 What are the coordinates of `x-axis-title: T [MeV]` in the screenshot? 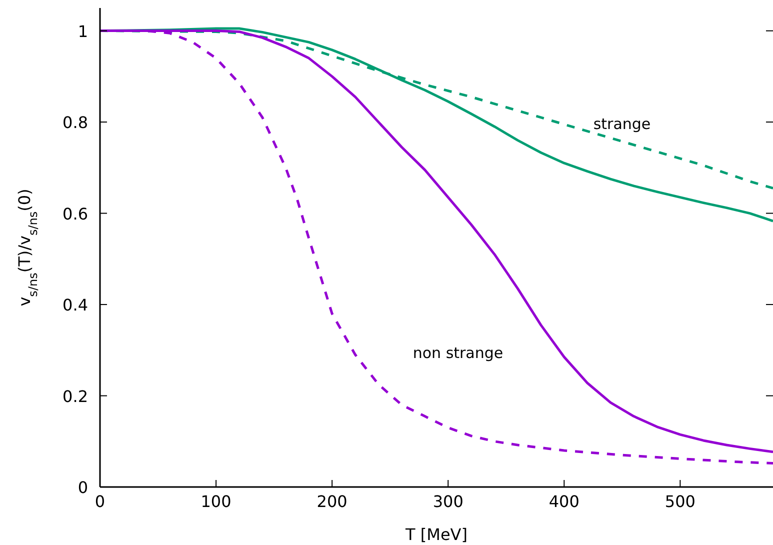 It's located at (436, 534).